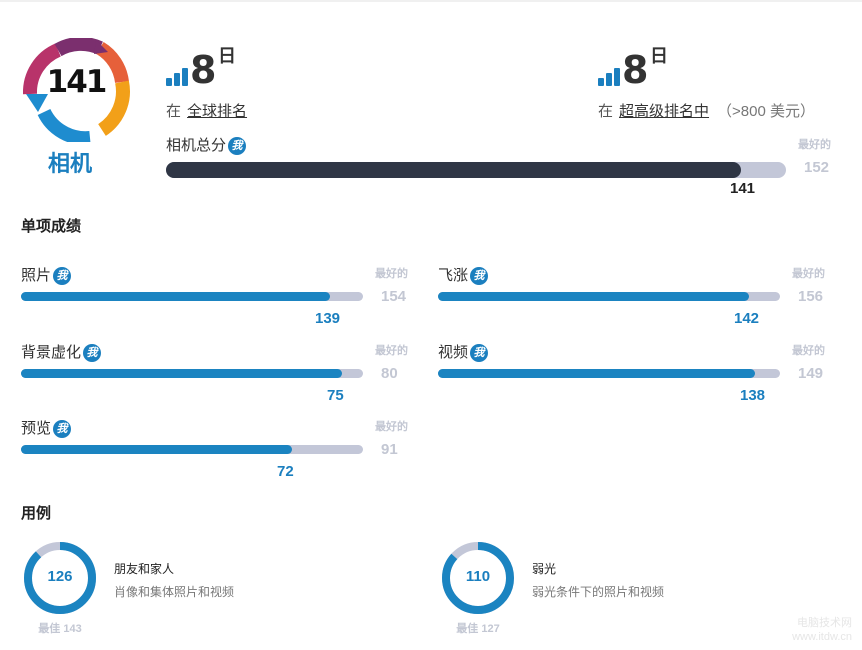  What do you see at coordinates (453, 352) in the screenshot?
I see `sub-score-label-text: 视频` at bounding box center [453, 352].